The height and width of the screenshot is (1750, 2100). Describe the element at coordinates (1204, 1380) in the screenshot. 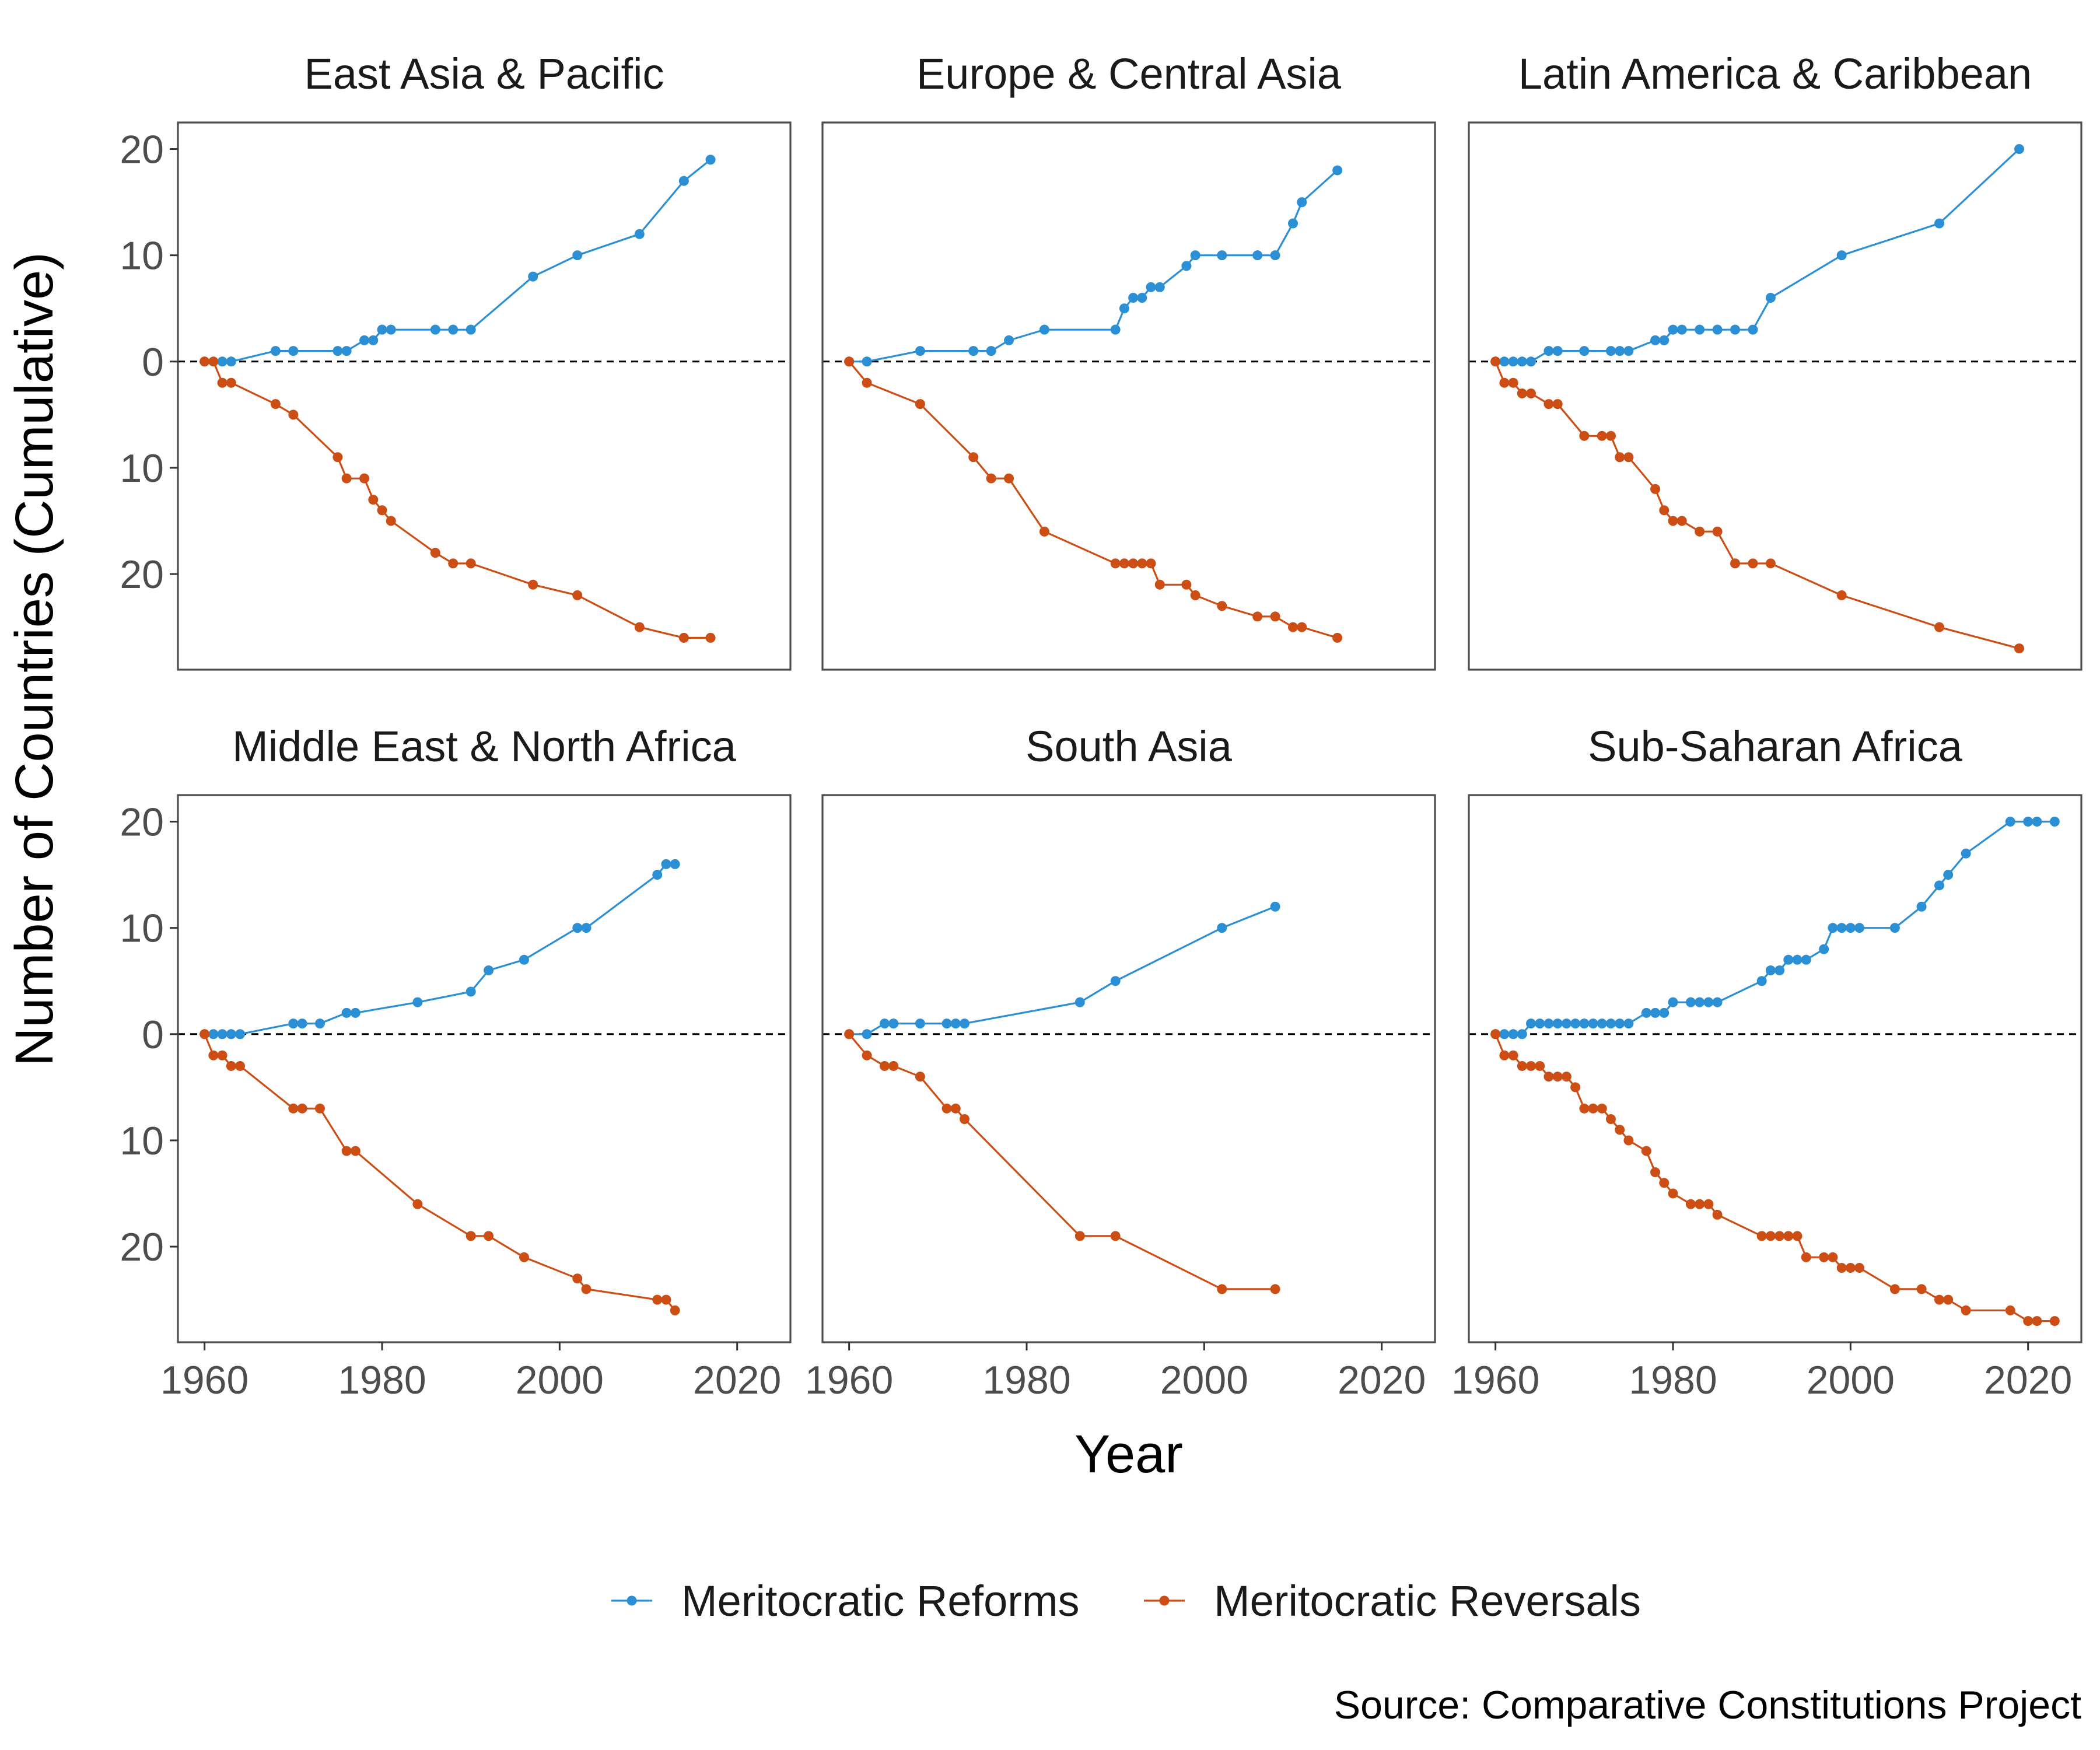

I see `x-tick-label: 2000` at that location.